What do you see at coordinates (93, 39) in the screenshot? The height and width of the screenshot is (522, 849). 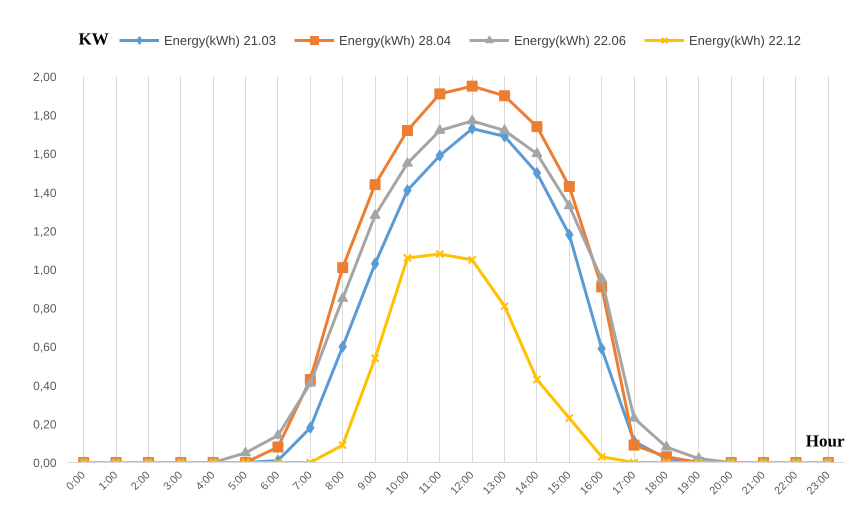 I see `y-axis-title: KW` at bounding box center [93, 39].